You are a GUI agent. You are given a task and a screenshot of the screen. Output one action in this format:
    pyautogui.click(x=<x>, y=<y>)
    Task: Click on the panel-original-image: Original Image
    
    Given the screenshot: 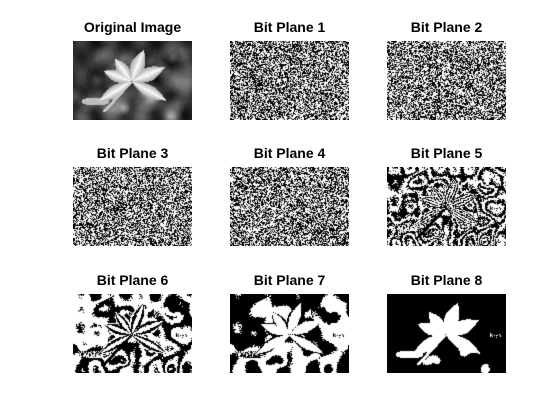 What is the action you would take?
    pyautogui.click(x=132, y=69)
    